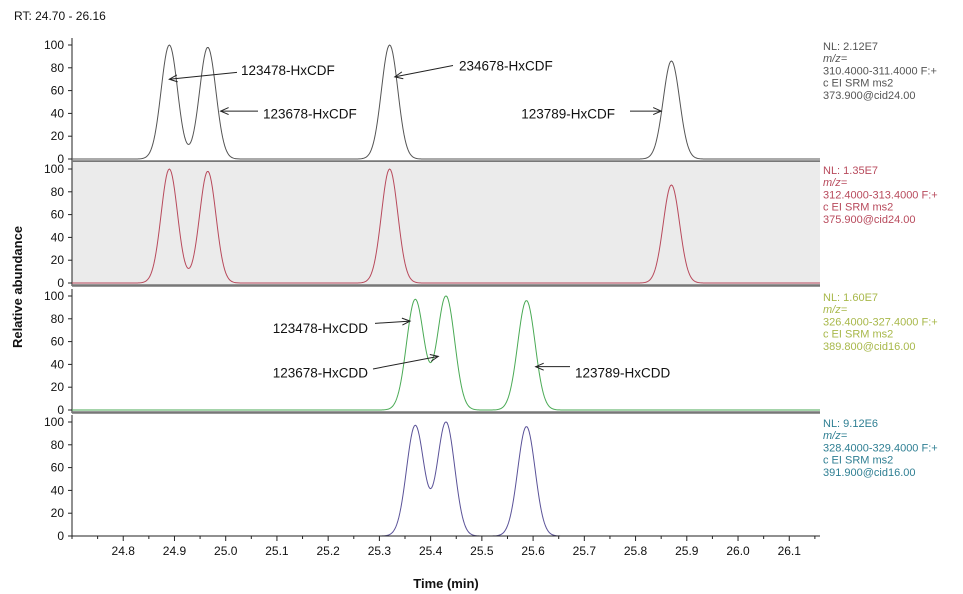 This screenshot has width=963, height=594. Describe the element at coordinates (585, 551) in the screenshot. I see `x-tick-label: 25.7` at that location.